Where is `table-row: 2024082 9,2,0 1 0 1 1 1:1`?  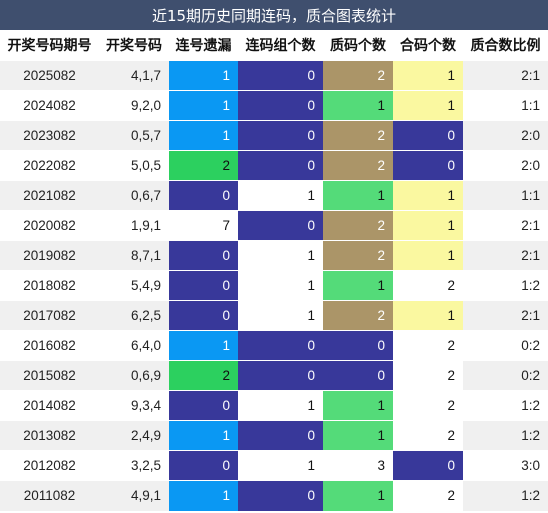 table-row: 2024082 9,2,0 1 0 1 1 1:1 is located at coordinates (274, 105).